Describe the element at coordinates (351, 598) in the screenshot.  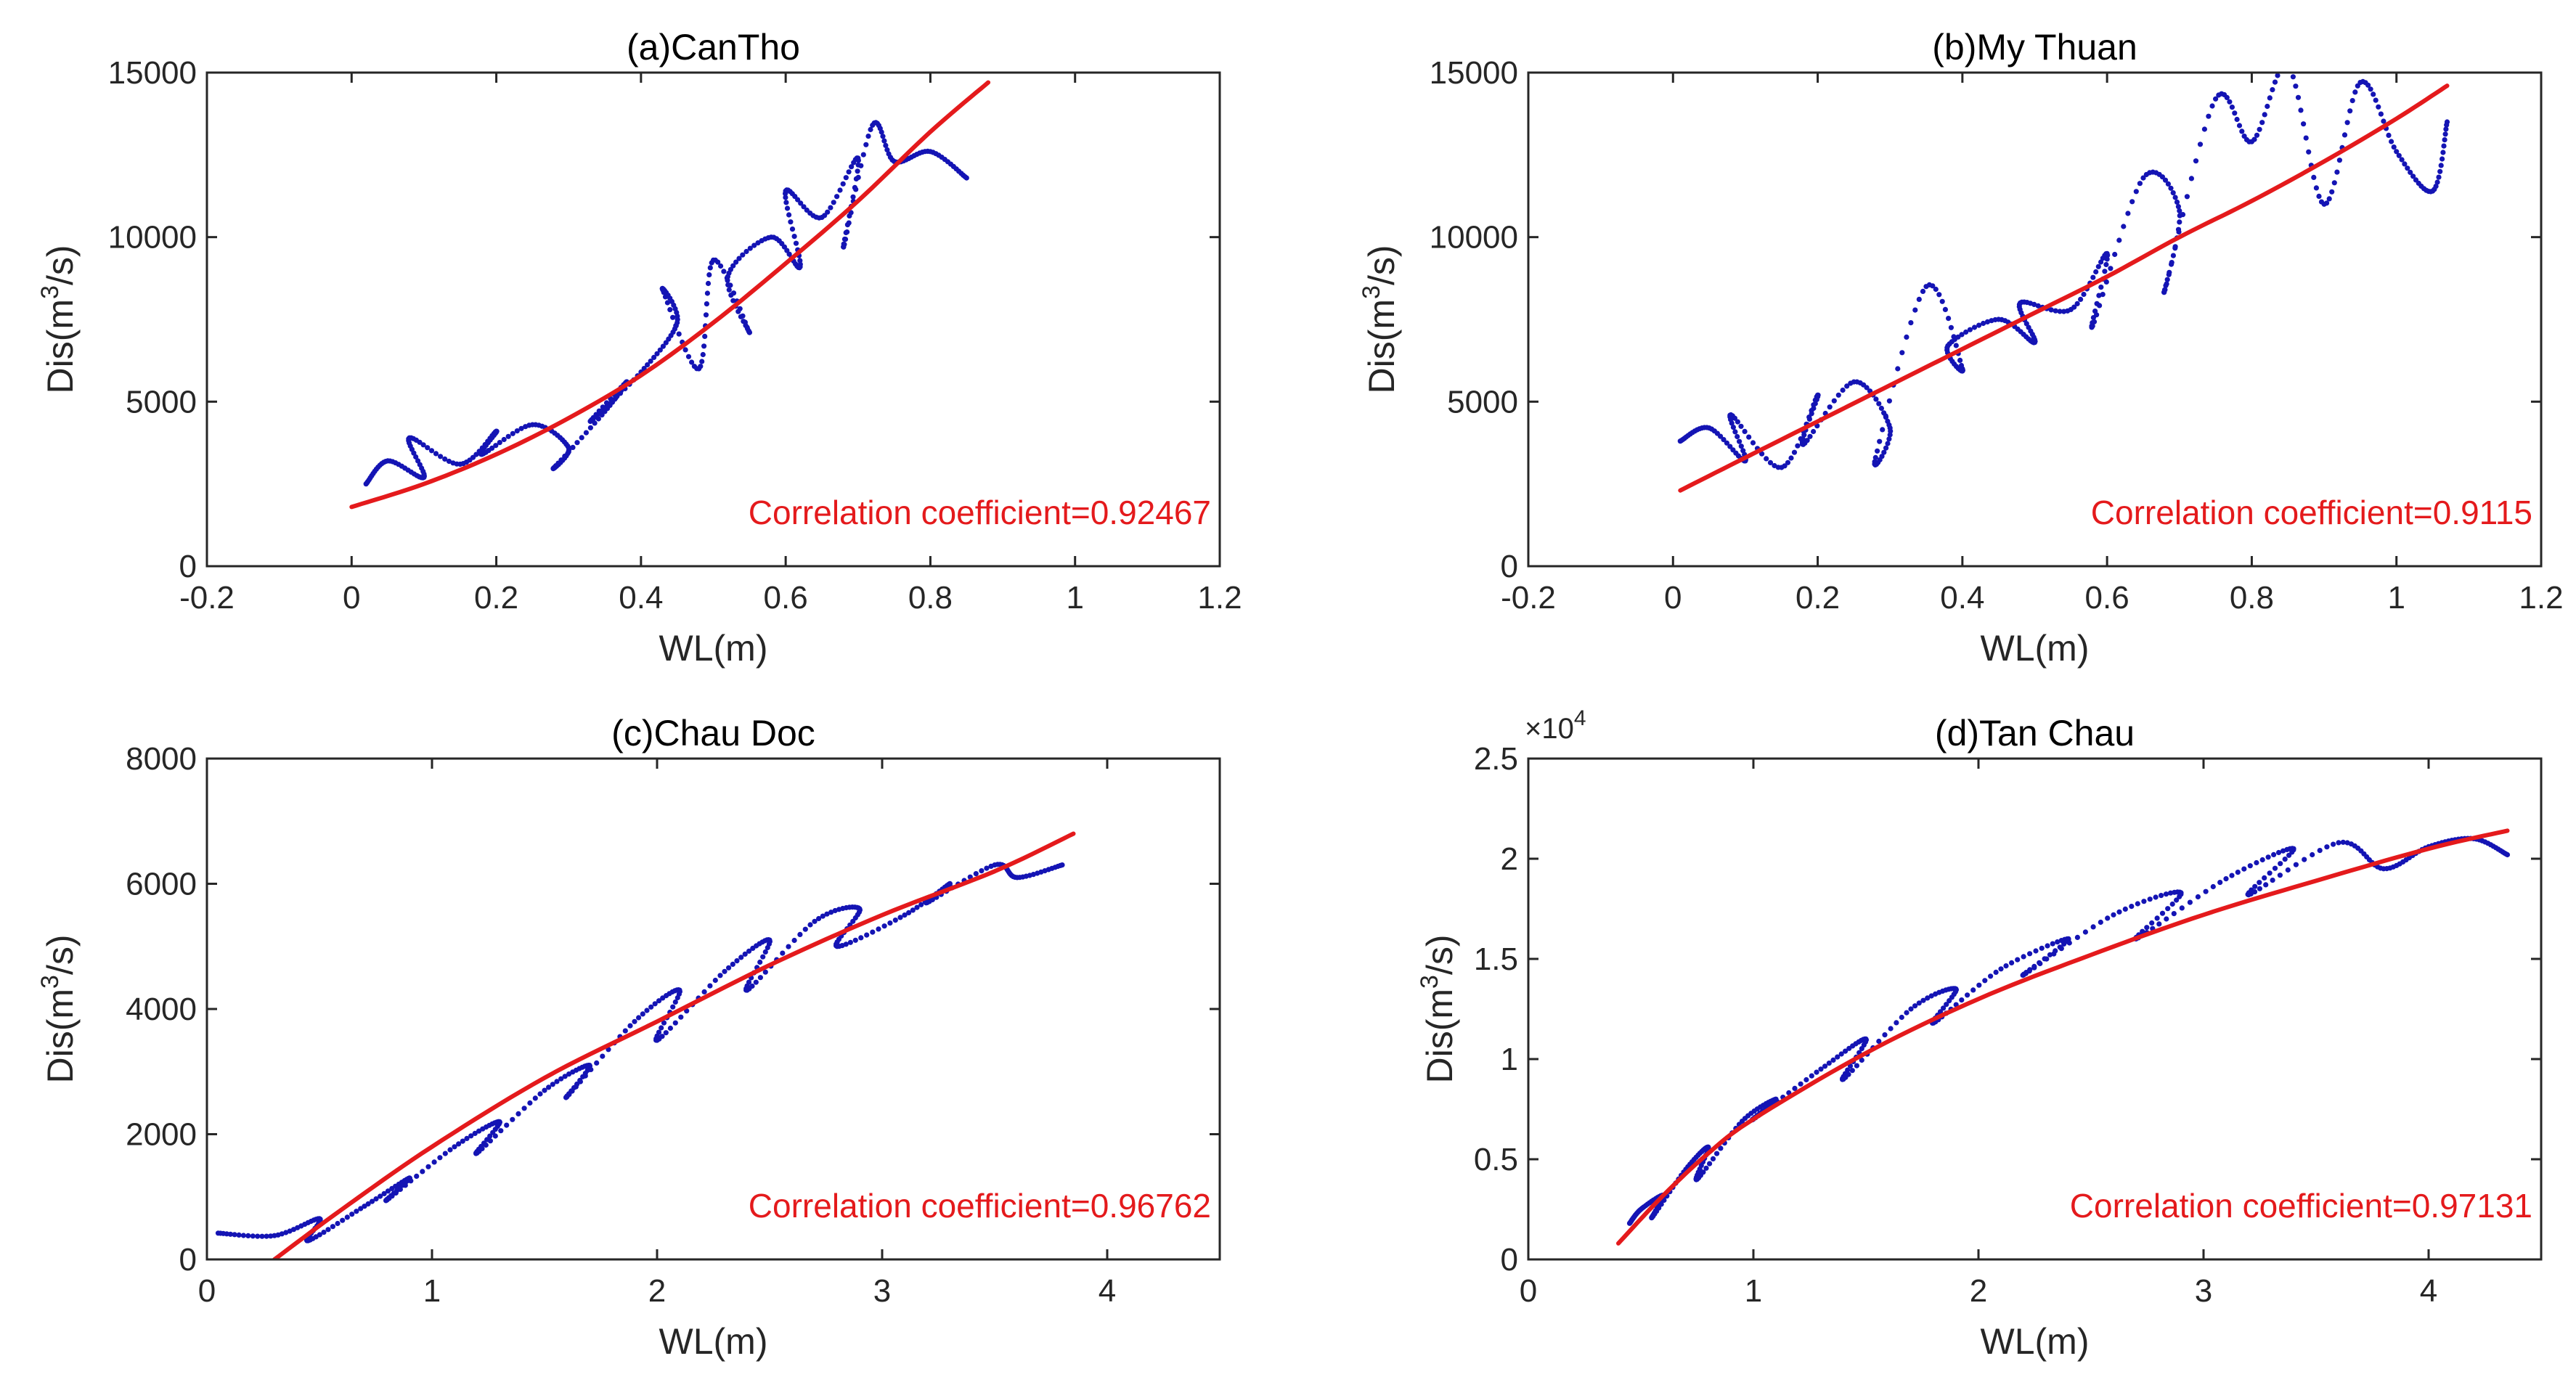
I see `x-tick-label: 0` at that location.